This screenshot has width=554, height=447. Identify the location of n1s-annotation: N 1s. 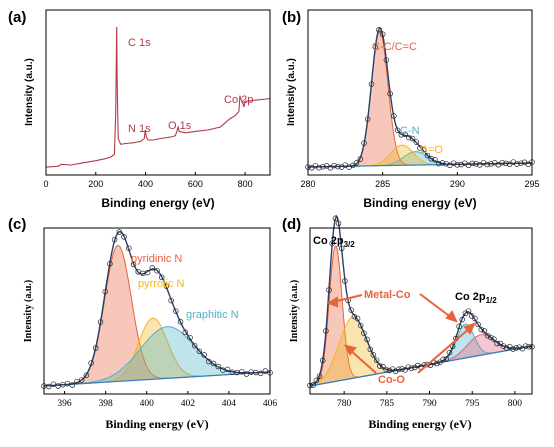
(139, 129).